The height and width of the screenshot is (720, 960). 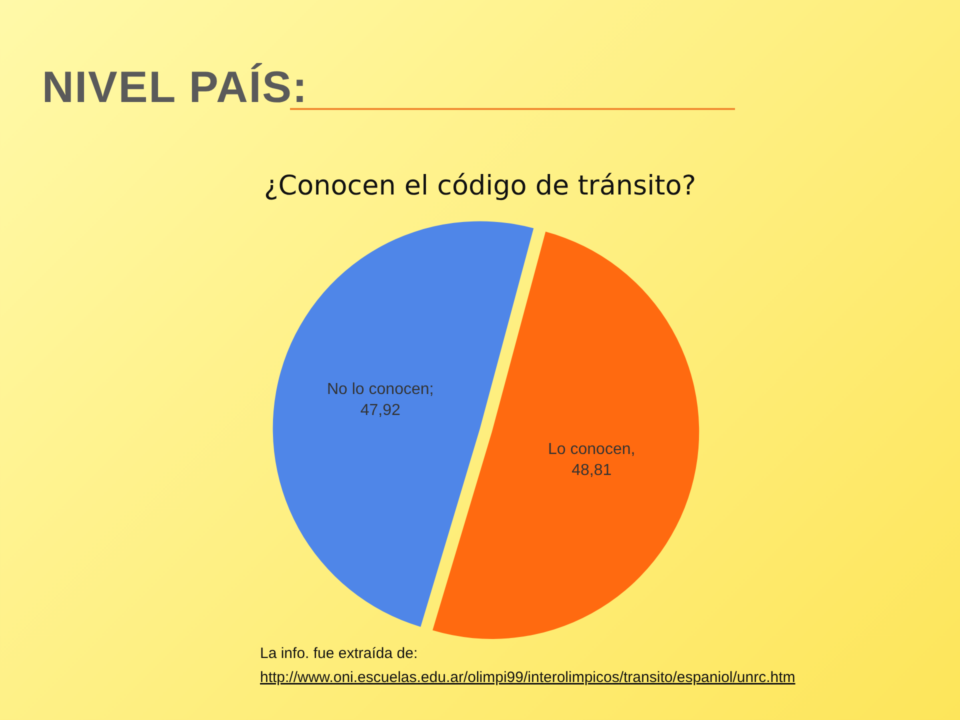 What do you see at coordinates (339, 653) in the screenshot?
I see `text: La info. fue extraída de:` at bounding box center [339, 653].